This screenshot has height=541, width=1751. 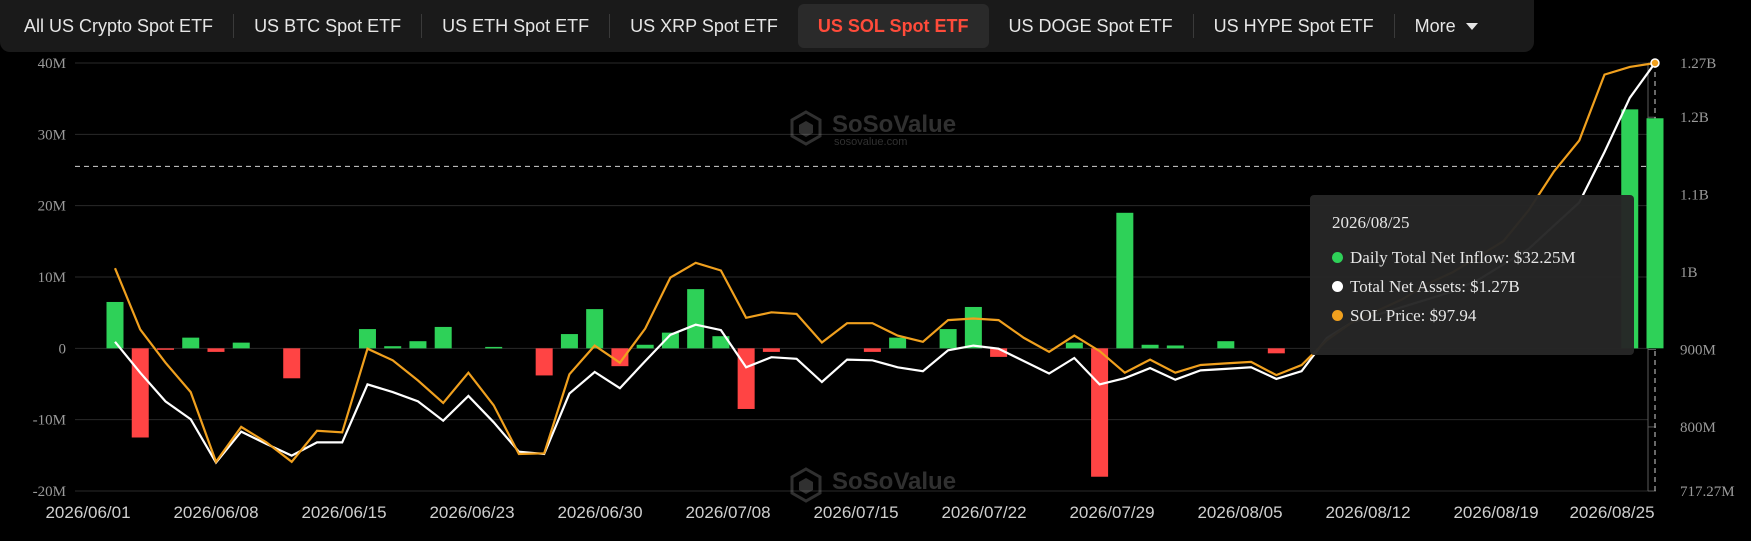 What do you see at coordinates (727, 512) in the screenshot?
I see `x-tick-label: 2026/07/08` at bounding box center [727, 512].